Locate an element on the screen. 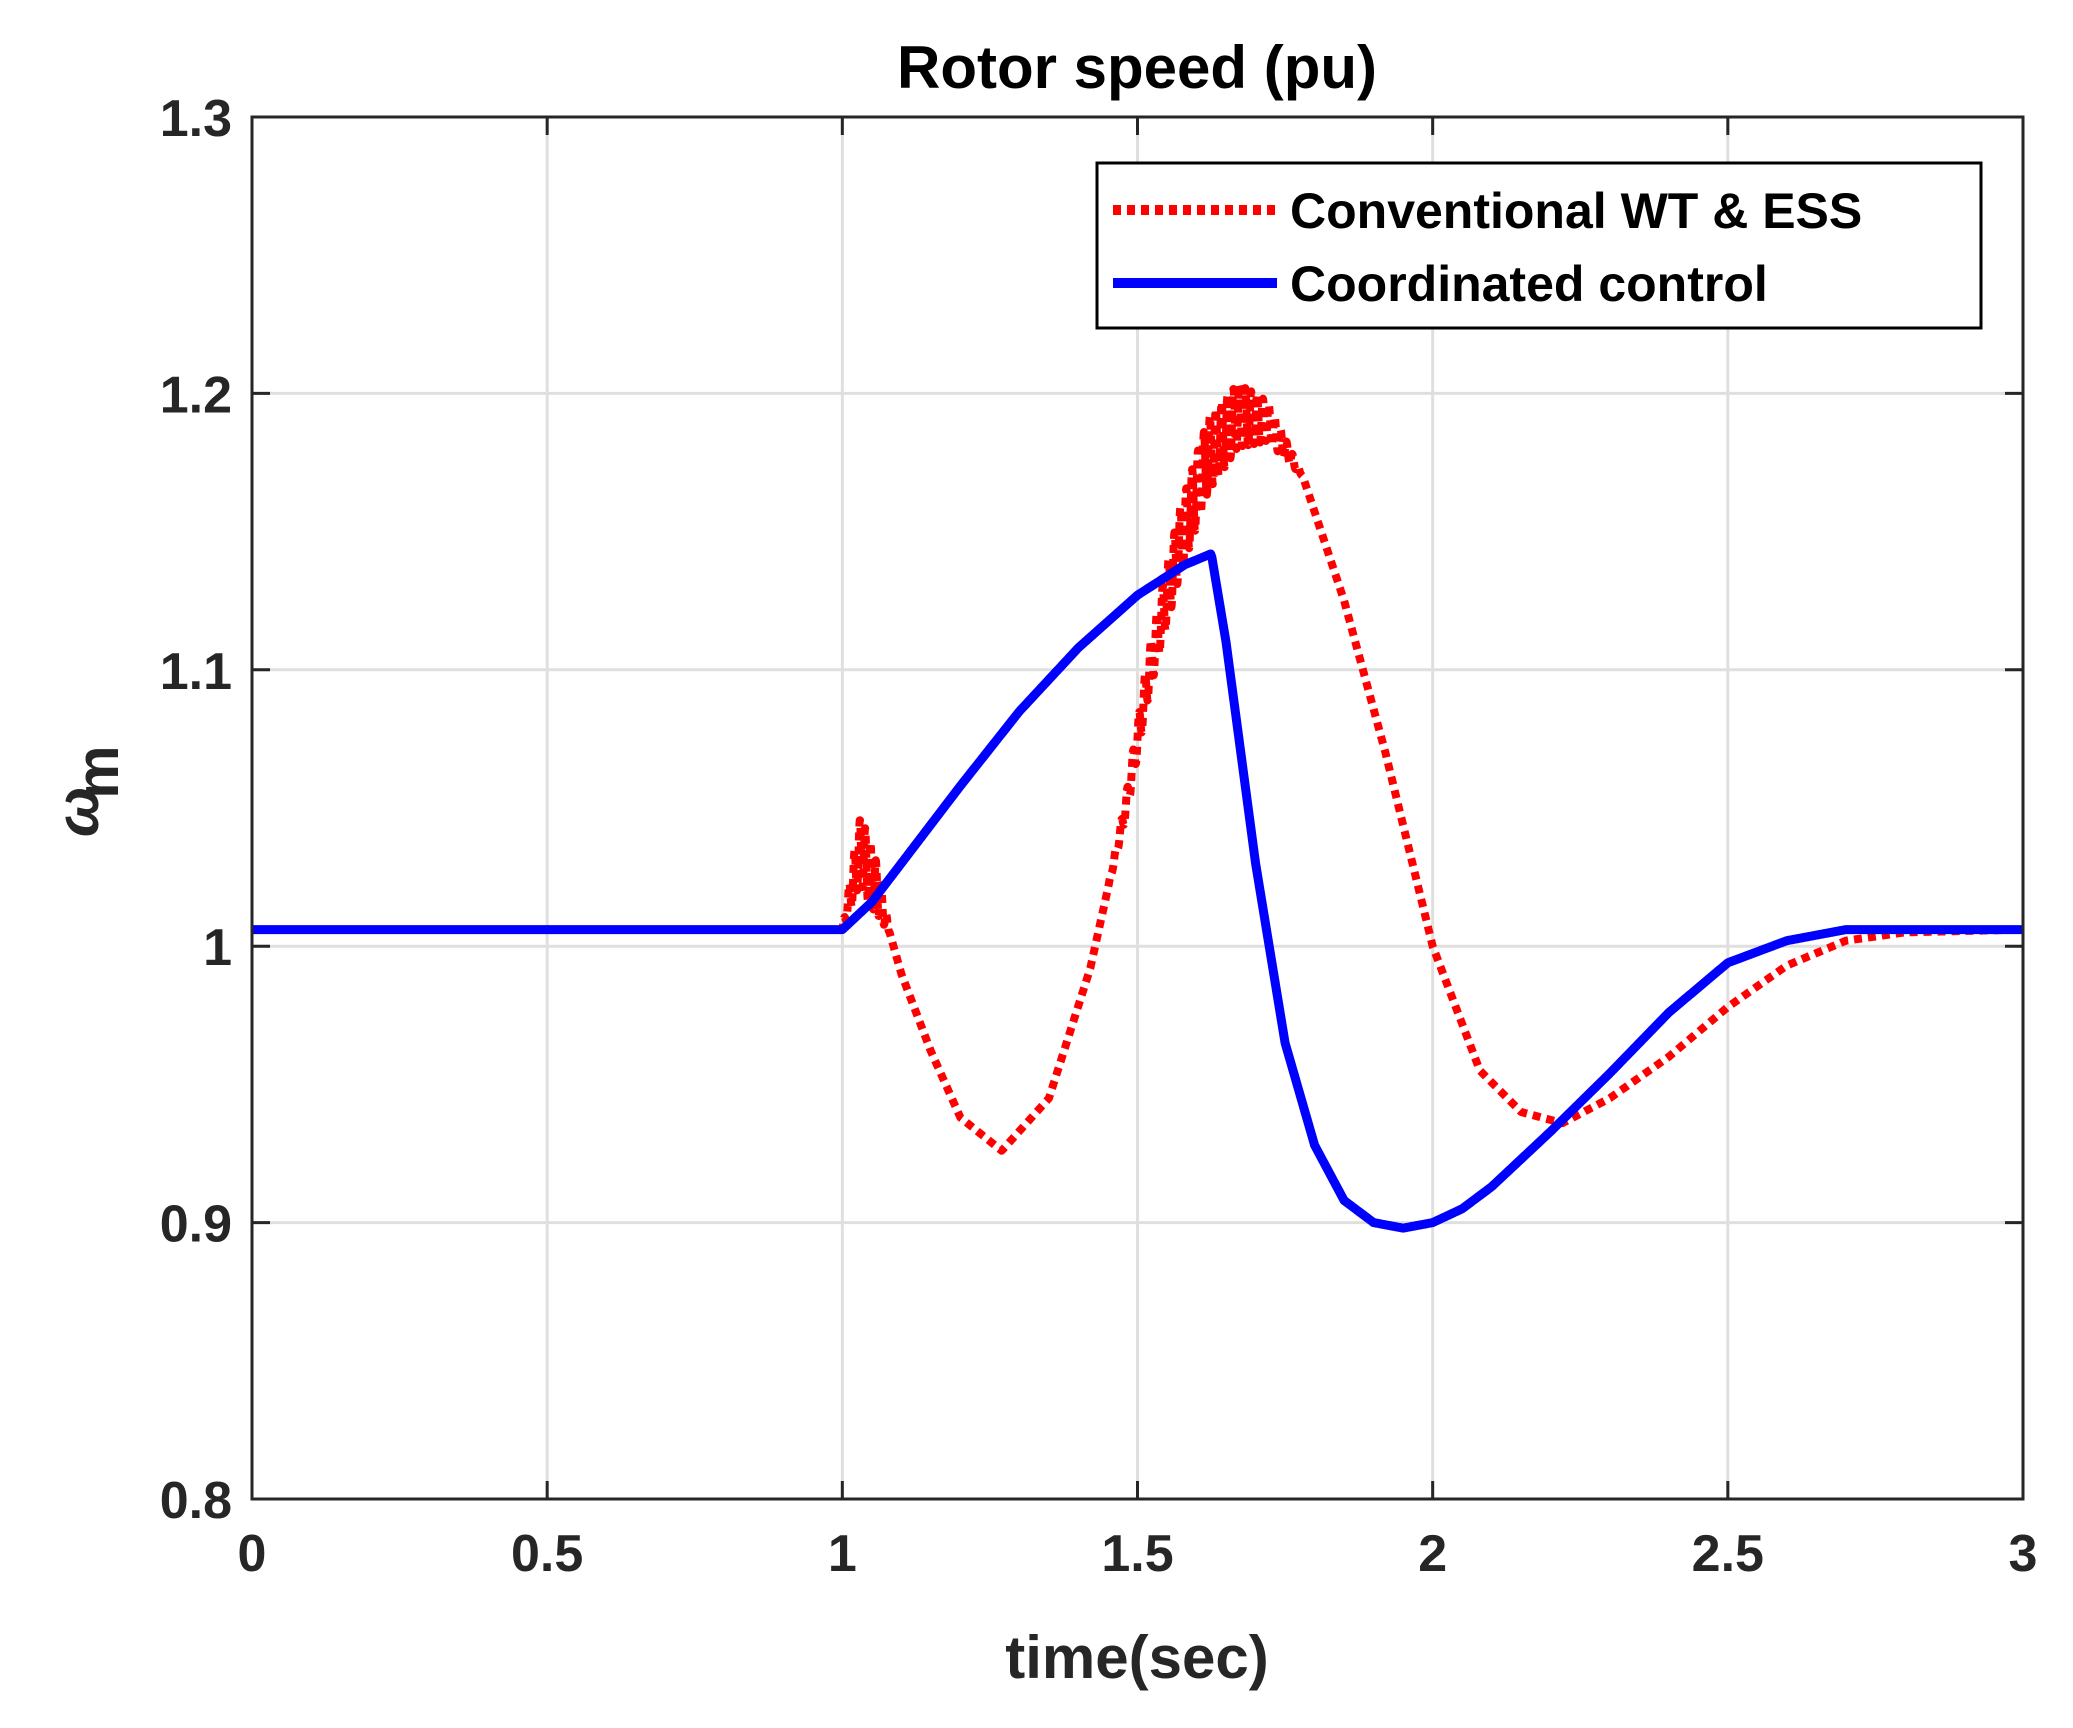  x-tick-label: 3 is located at coordinates (2023, 1554).